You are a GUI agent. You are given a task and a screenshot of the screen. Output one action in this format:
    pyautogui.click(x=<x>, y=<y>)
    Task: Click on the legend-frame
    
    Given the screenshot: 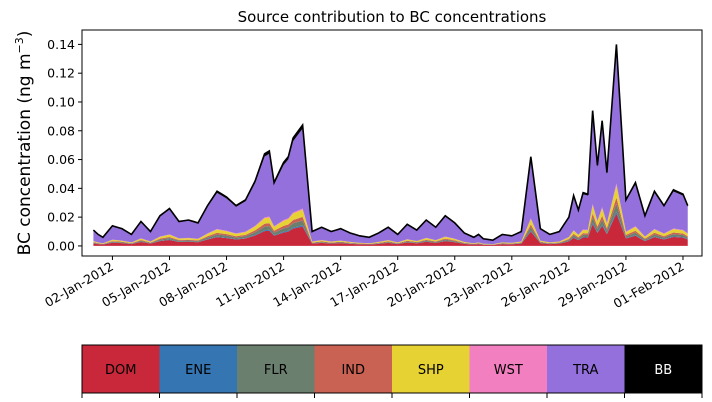 What is the action you would take?
    pyautogui.click(x=392, y=369)
    